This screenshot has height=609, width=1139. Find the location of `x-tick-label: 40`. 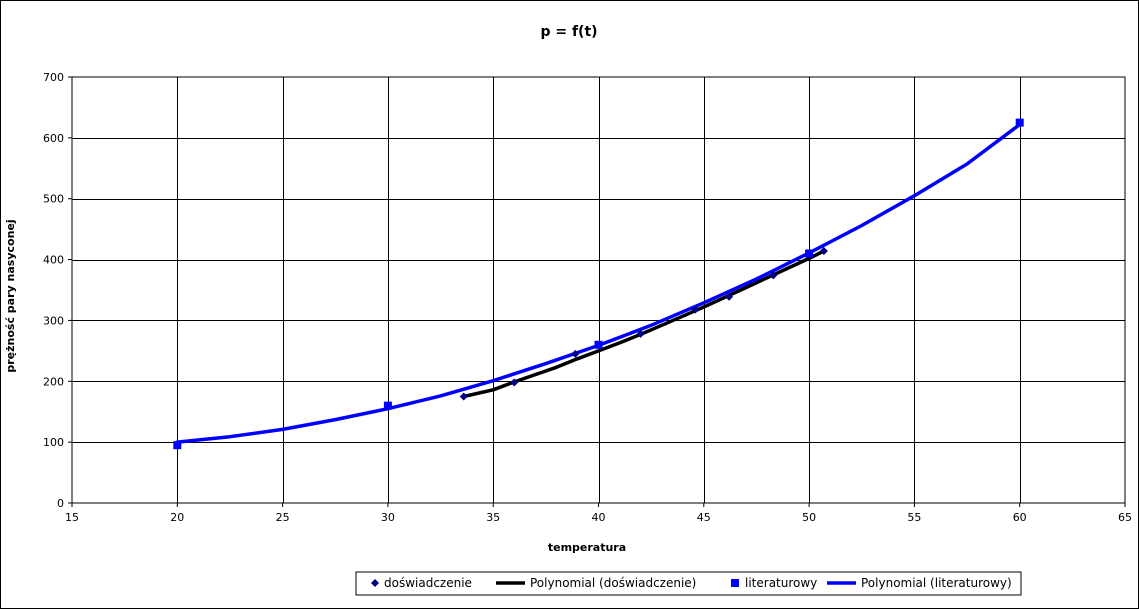

x-tick-label: 40 is located at coordinates (599, 517).